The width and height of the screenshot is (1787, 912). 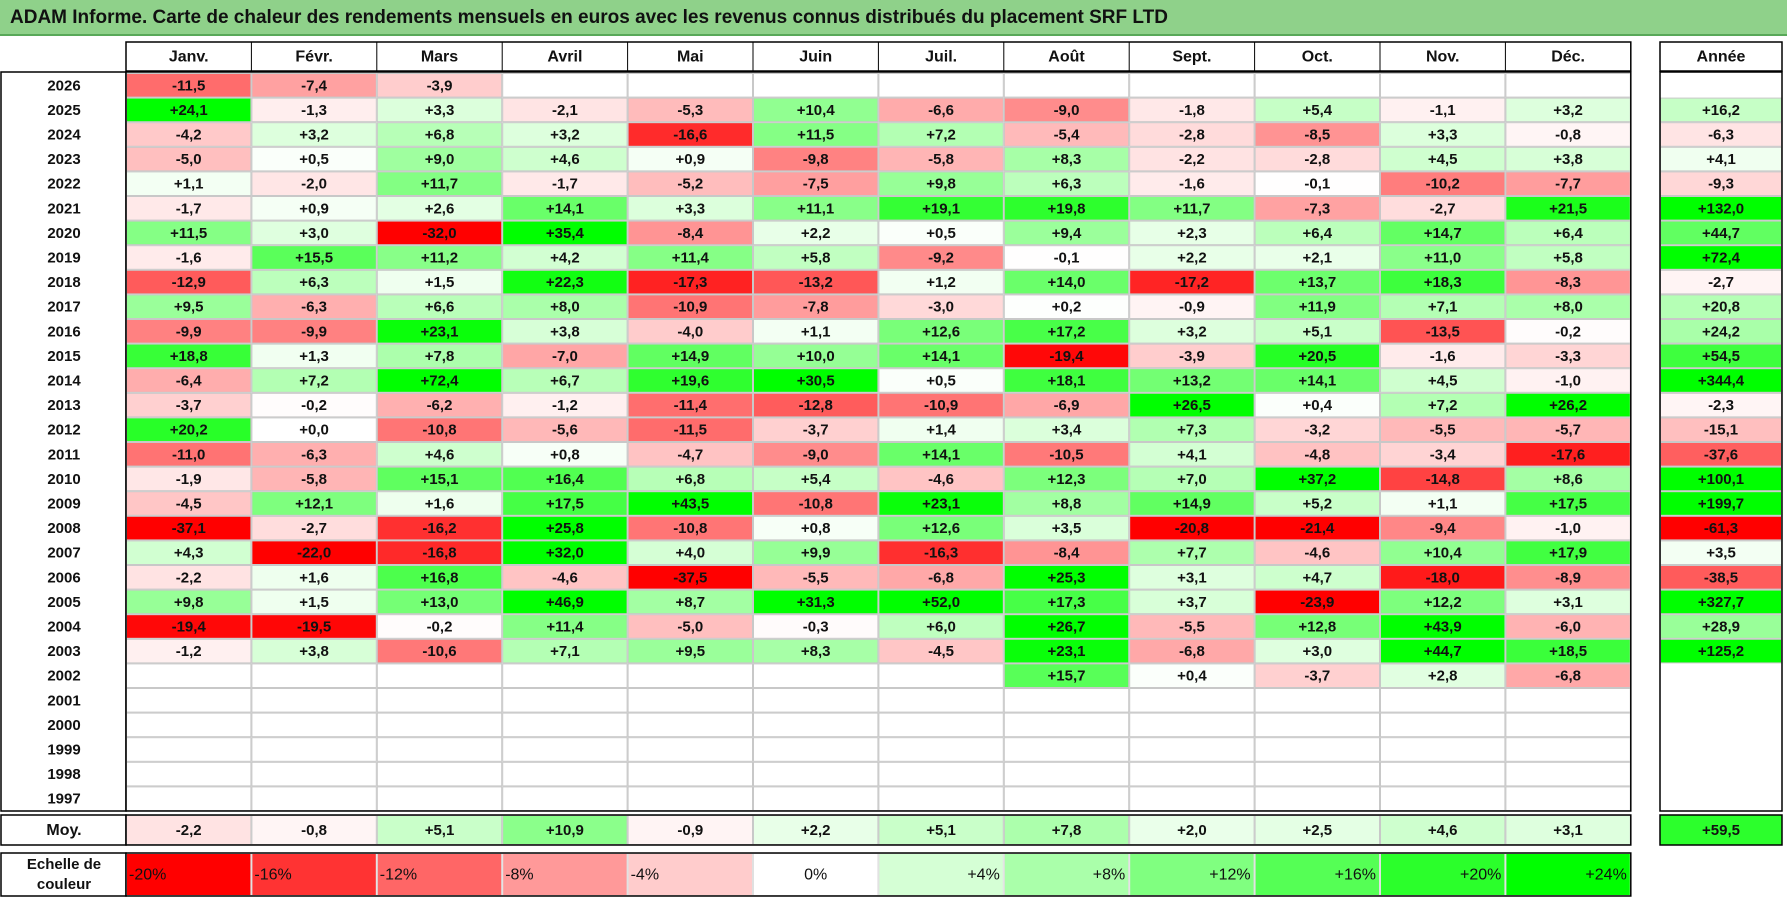 I want to click on cell-value: -1,0, so click(x=1568, y=528).